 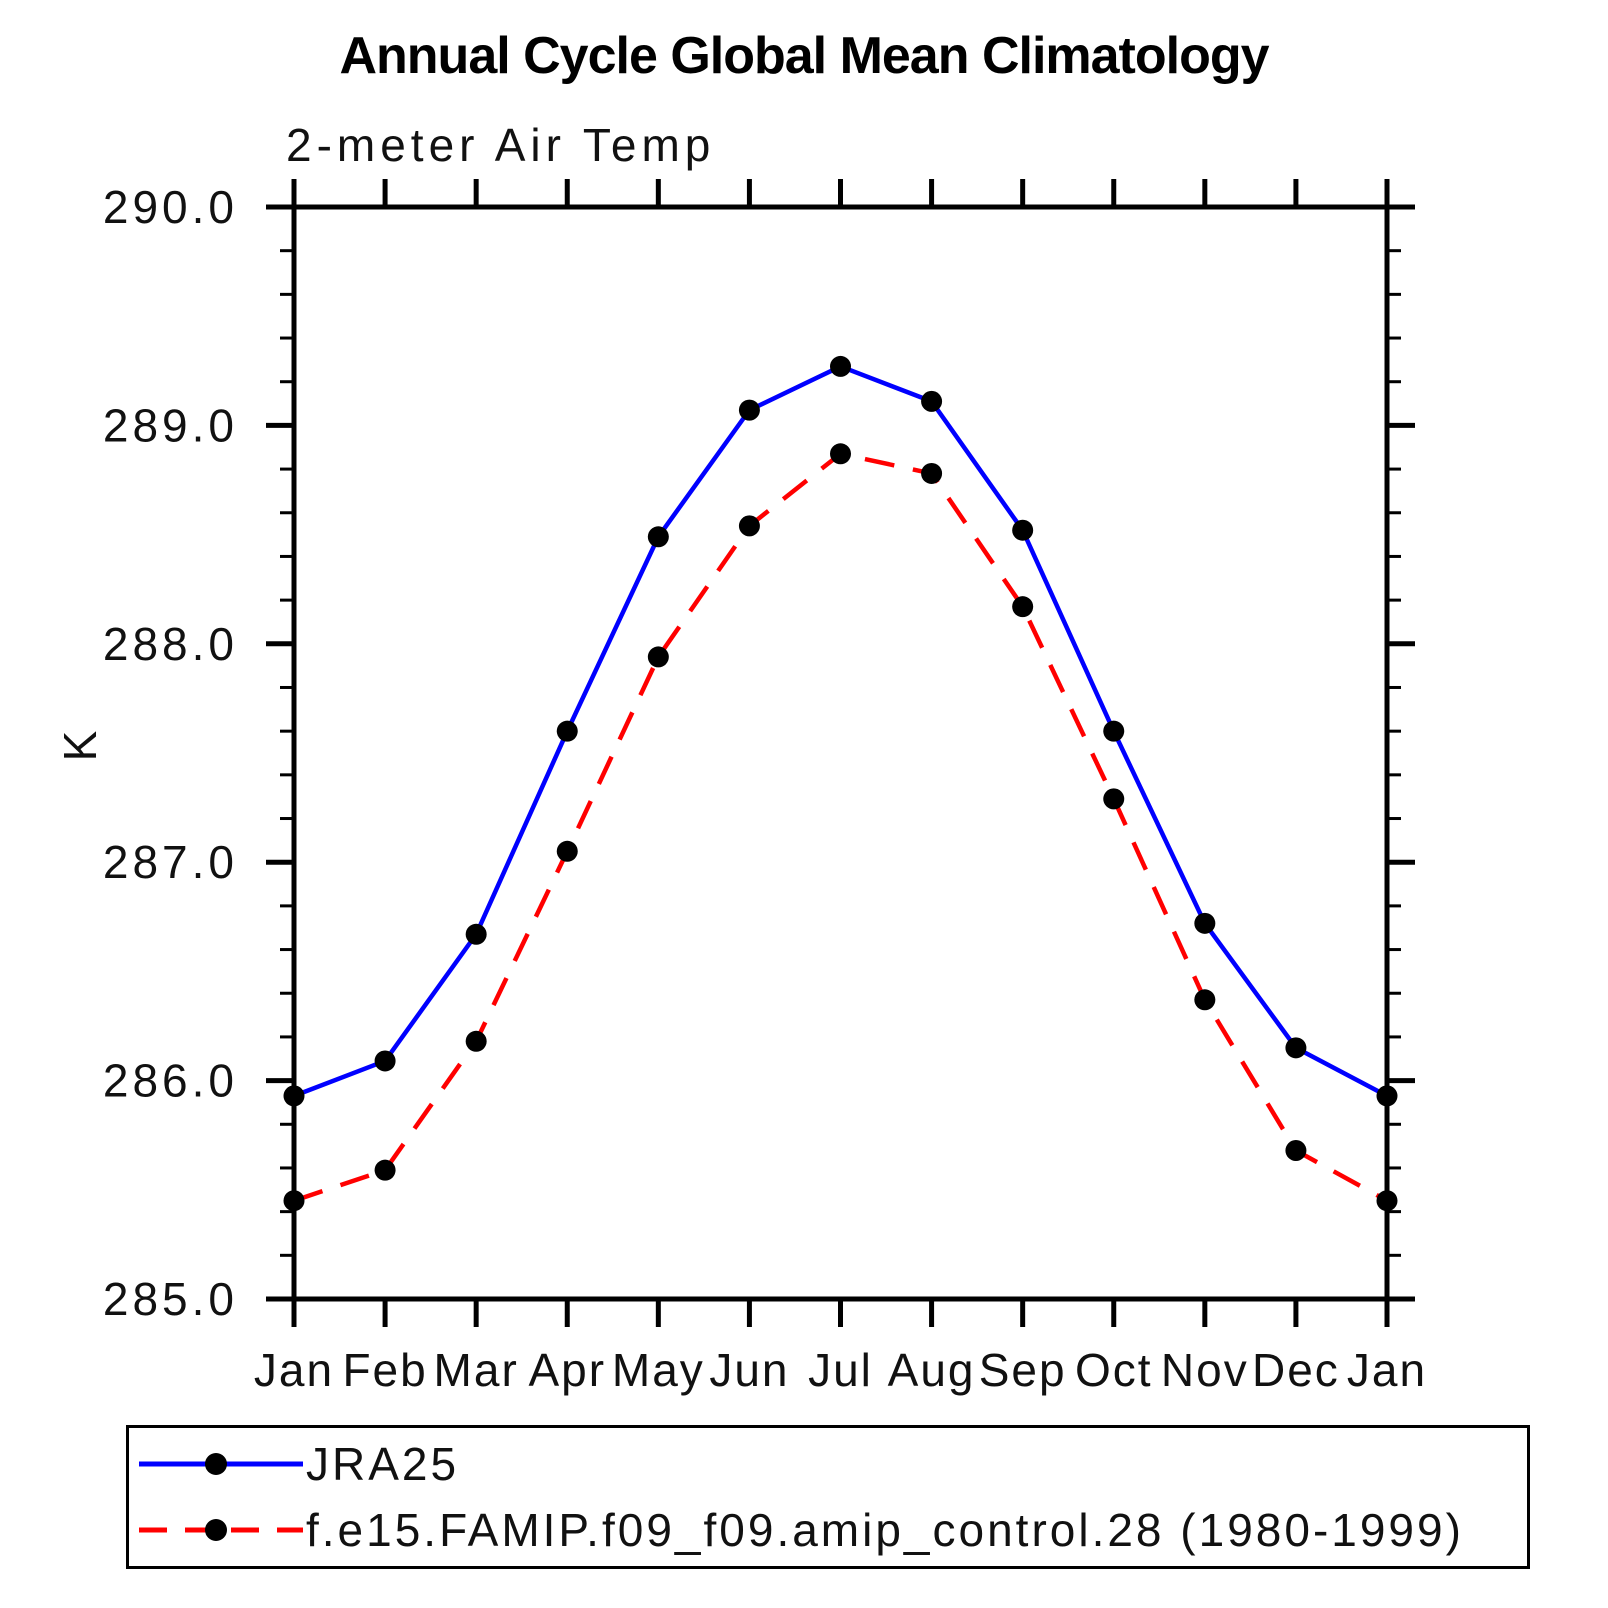 I want to click on x-tick-label: Jun, so click(x=749, y=1370).